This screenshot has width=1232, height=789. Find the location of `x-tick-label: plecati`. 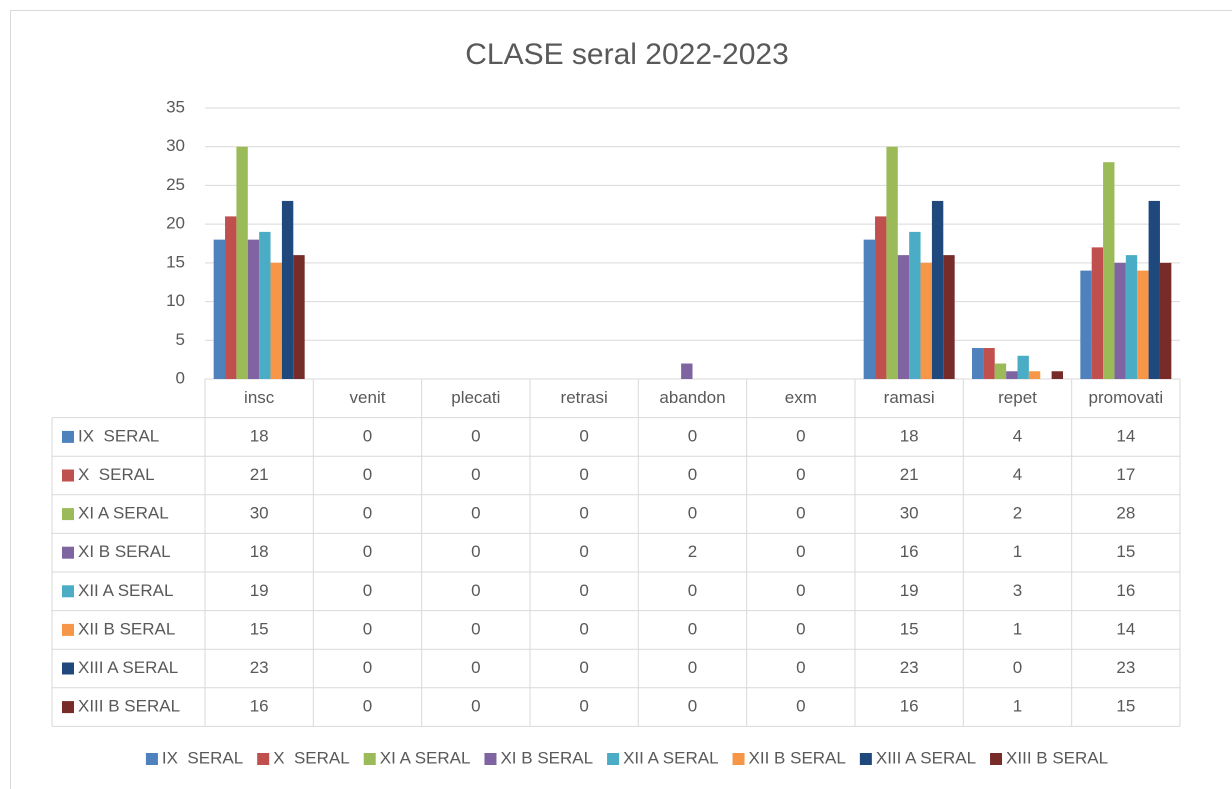

x-tick-label: plecati is located at coordinates (475, 397).